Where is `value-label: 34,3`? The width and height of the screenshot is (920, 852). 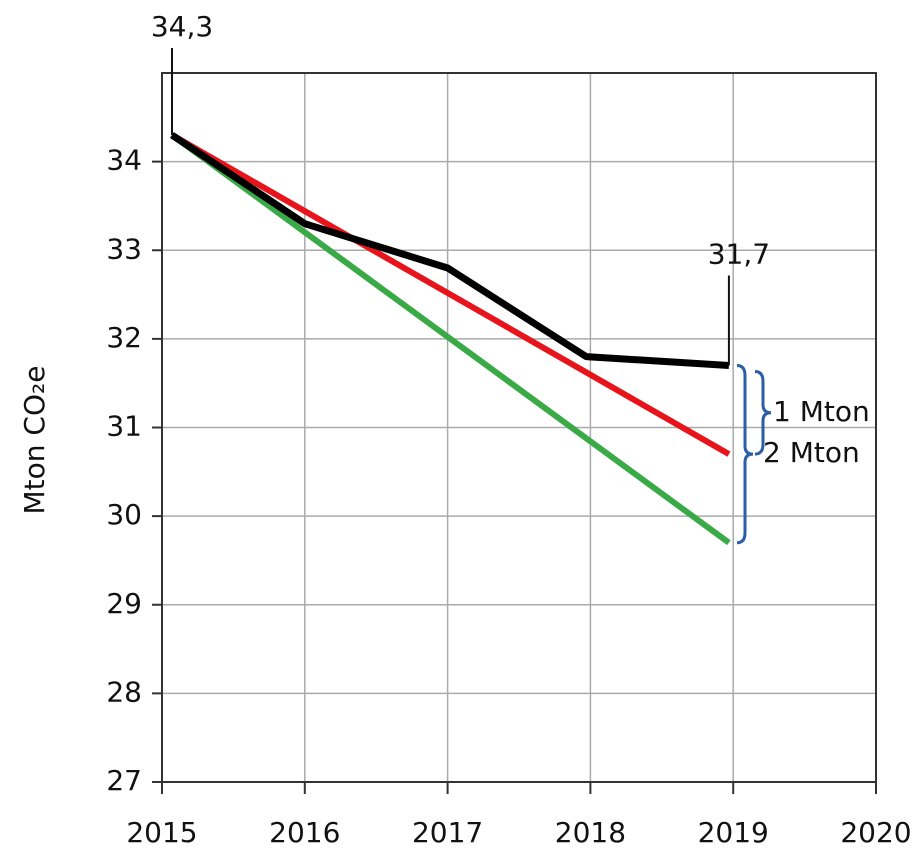 value-label: 34,3 is located at coordinates (182, 26).